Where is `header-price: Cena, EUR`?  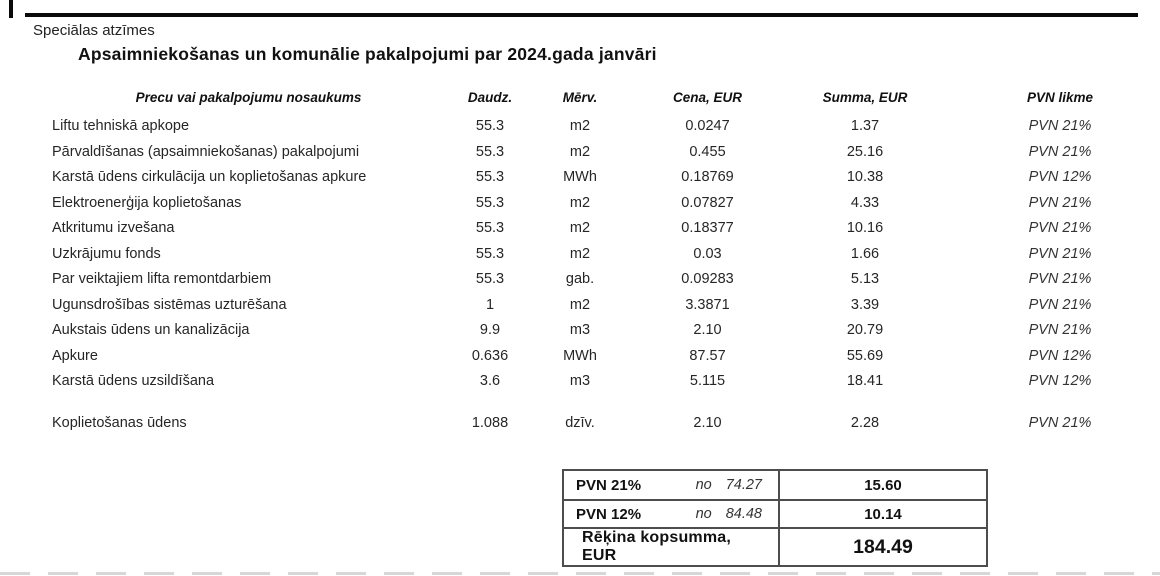
header-price: Cena, EUR is located at coordinates (707, 97).